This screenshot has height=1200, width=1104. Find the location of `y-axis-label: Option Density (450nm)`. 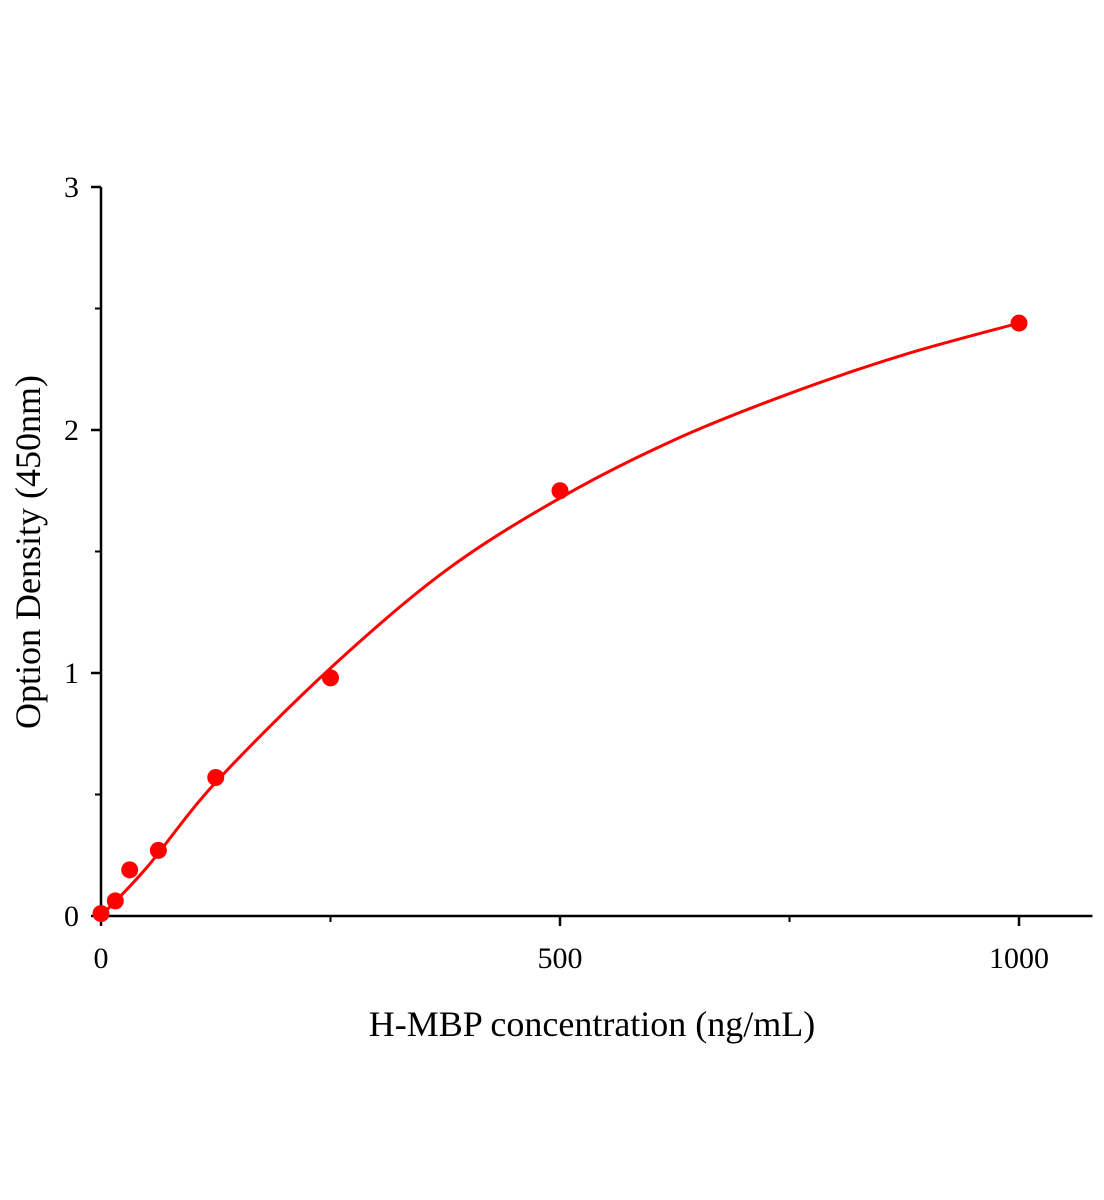

y-axis-label: Option Density (450nm) is located at coordinates (28, 552).